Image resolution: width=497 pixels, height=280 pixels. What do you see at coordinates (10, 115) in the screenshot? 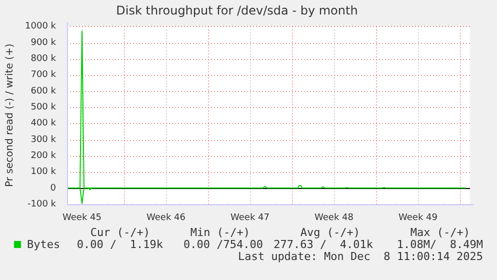
I see `y-axis-title: Pr second read (-) / write (+)` at bounding box center [10, 115].